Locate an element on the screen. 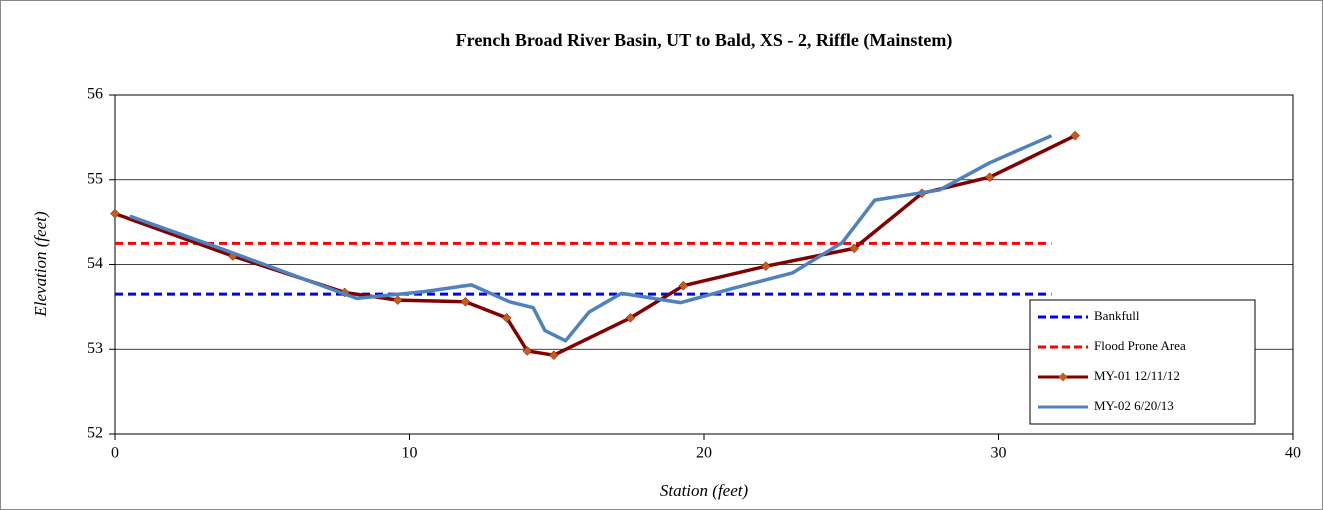 Image resolution: width=1323 pixels, height=510 pixels. x-tick-label: 40 is located at coordinates (1293, 453).